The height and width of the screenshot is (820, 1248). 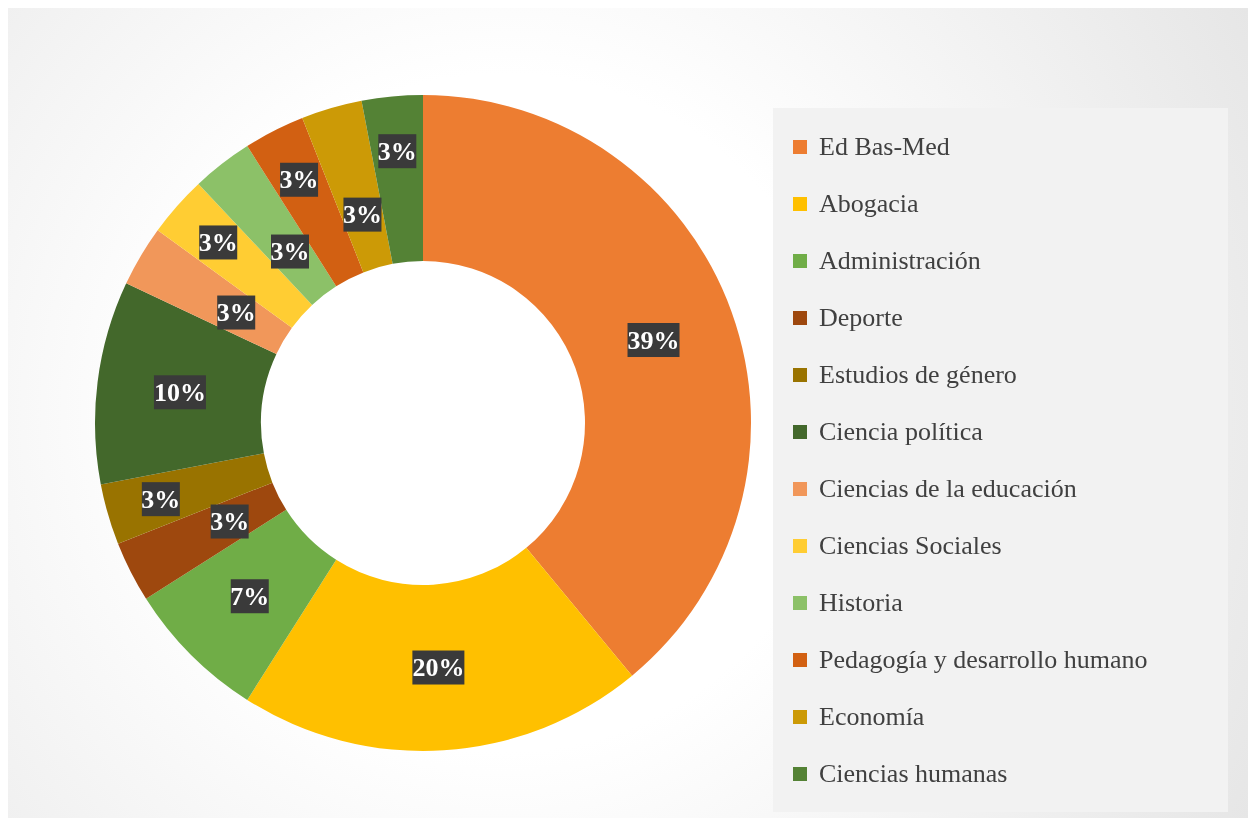 I want to click on legend-label: Pedagogía y desarrollo humano, so click(x=983, y=659).